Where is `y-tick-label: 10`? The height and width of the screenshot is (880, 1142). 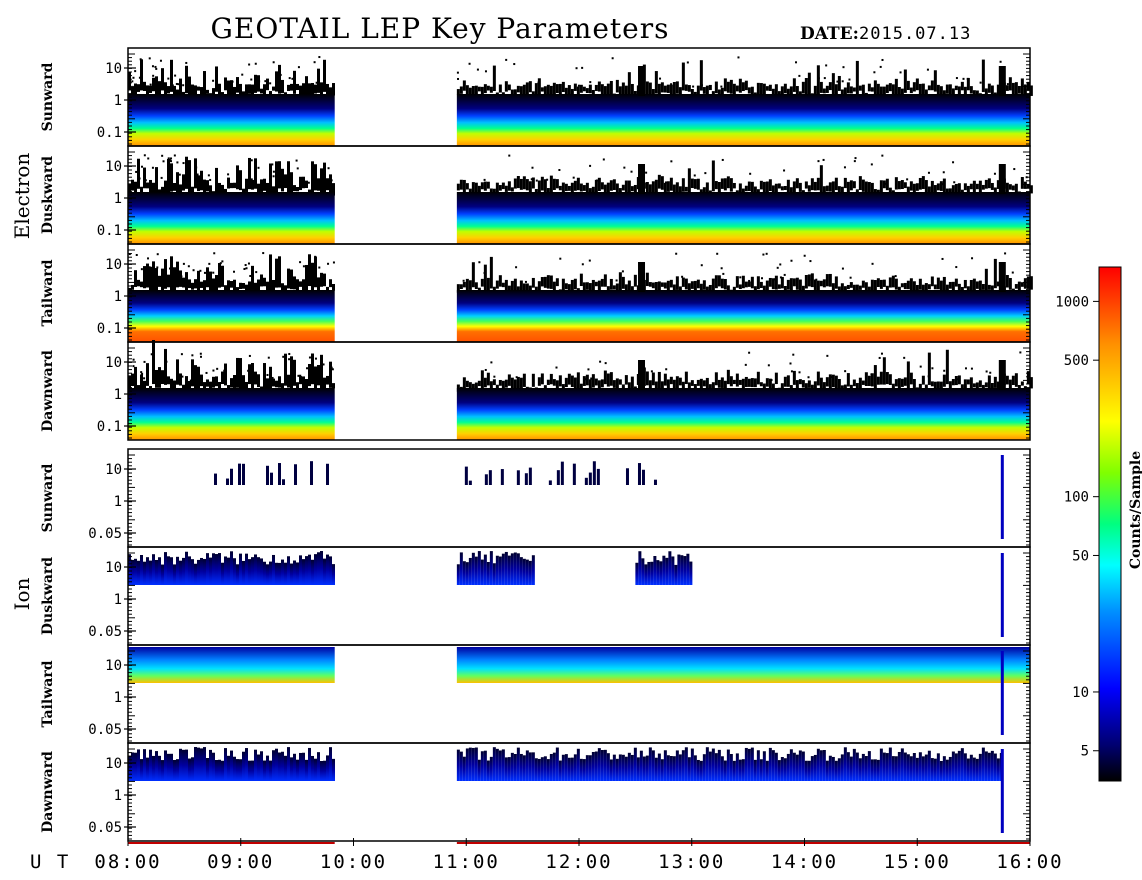 y-tick-label: 10 is located at coordinates (113, 69).